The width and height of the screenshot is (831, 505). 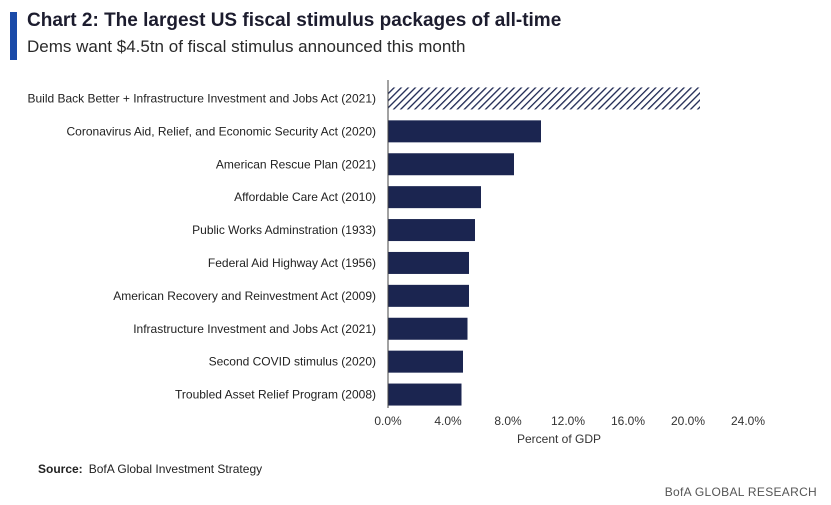 What do you see at coordinates (544, 98) in the screenshot?
I see `bar-hatched` at bounding box center [544, 98].